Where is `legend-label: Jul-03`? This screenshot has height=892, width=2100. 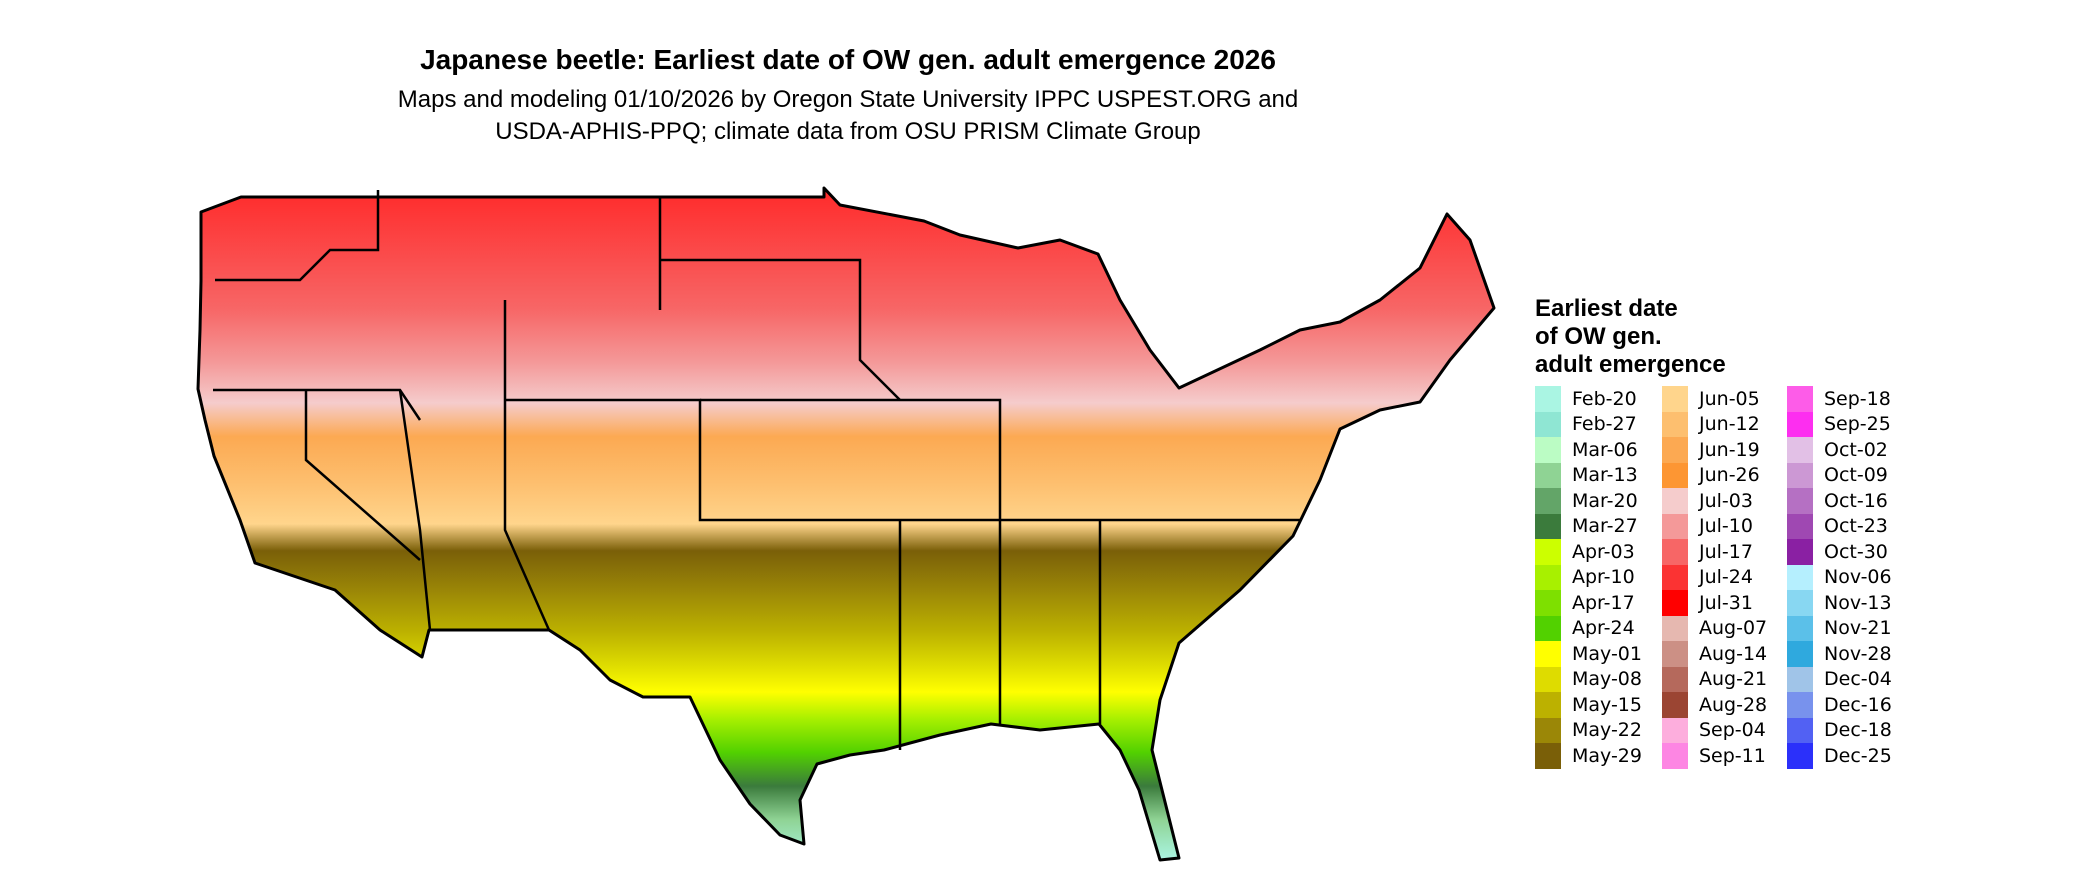
legend-label: Jul-03 is located at coordinates (1726, 500).